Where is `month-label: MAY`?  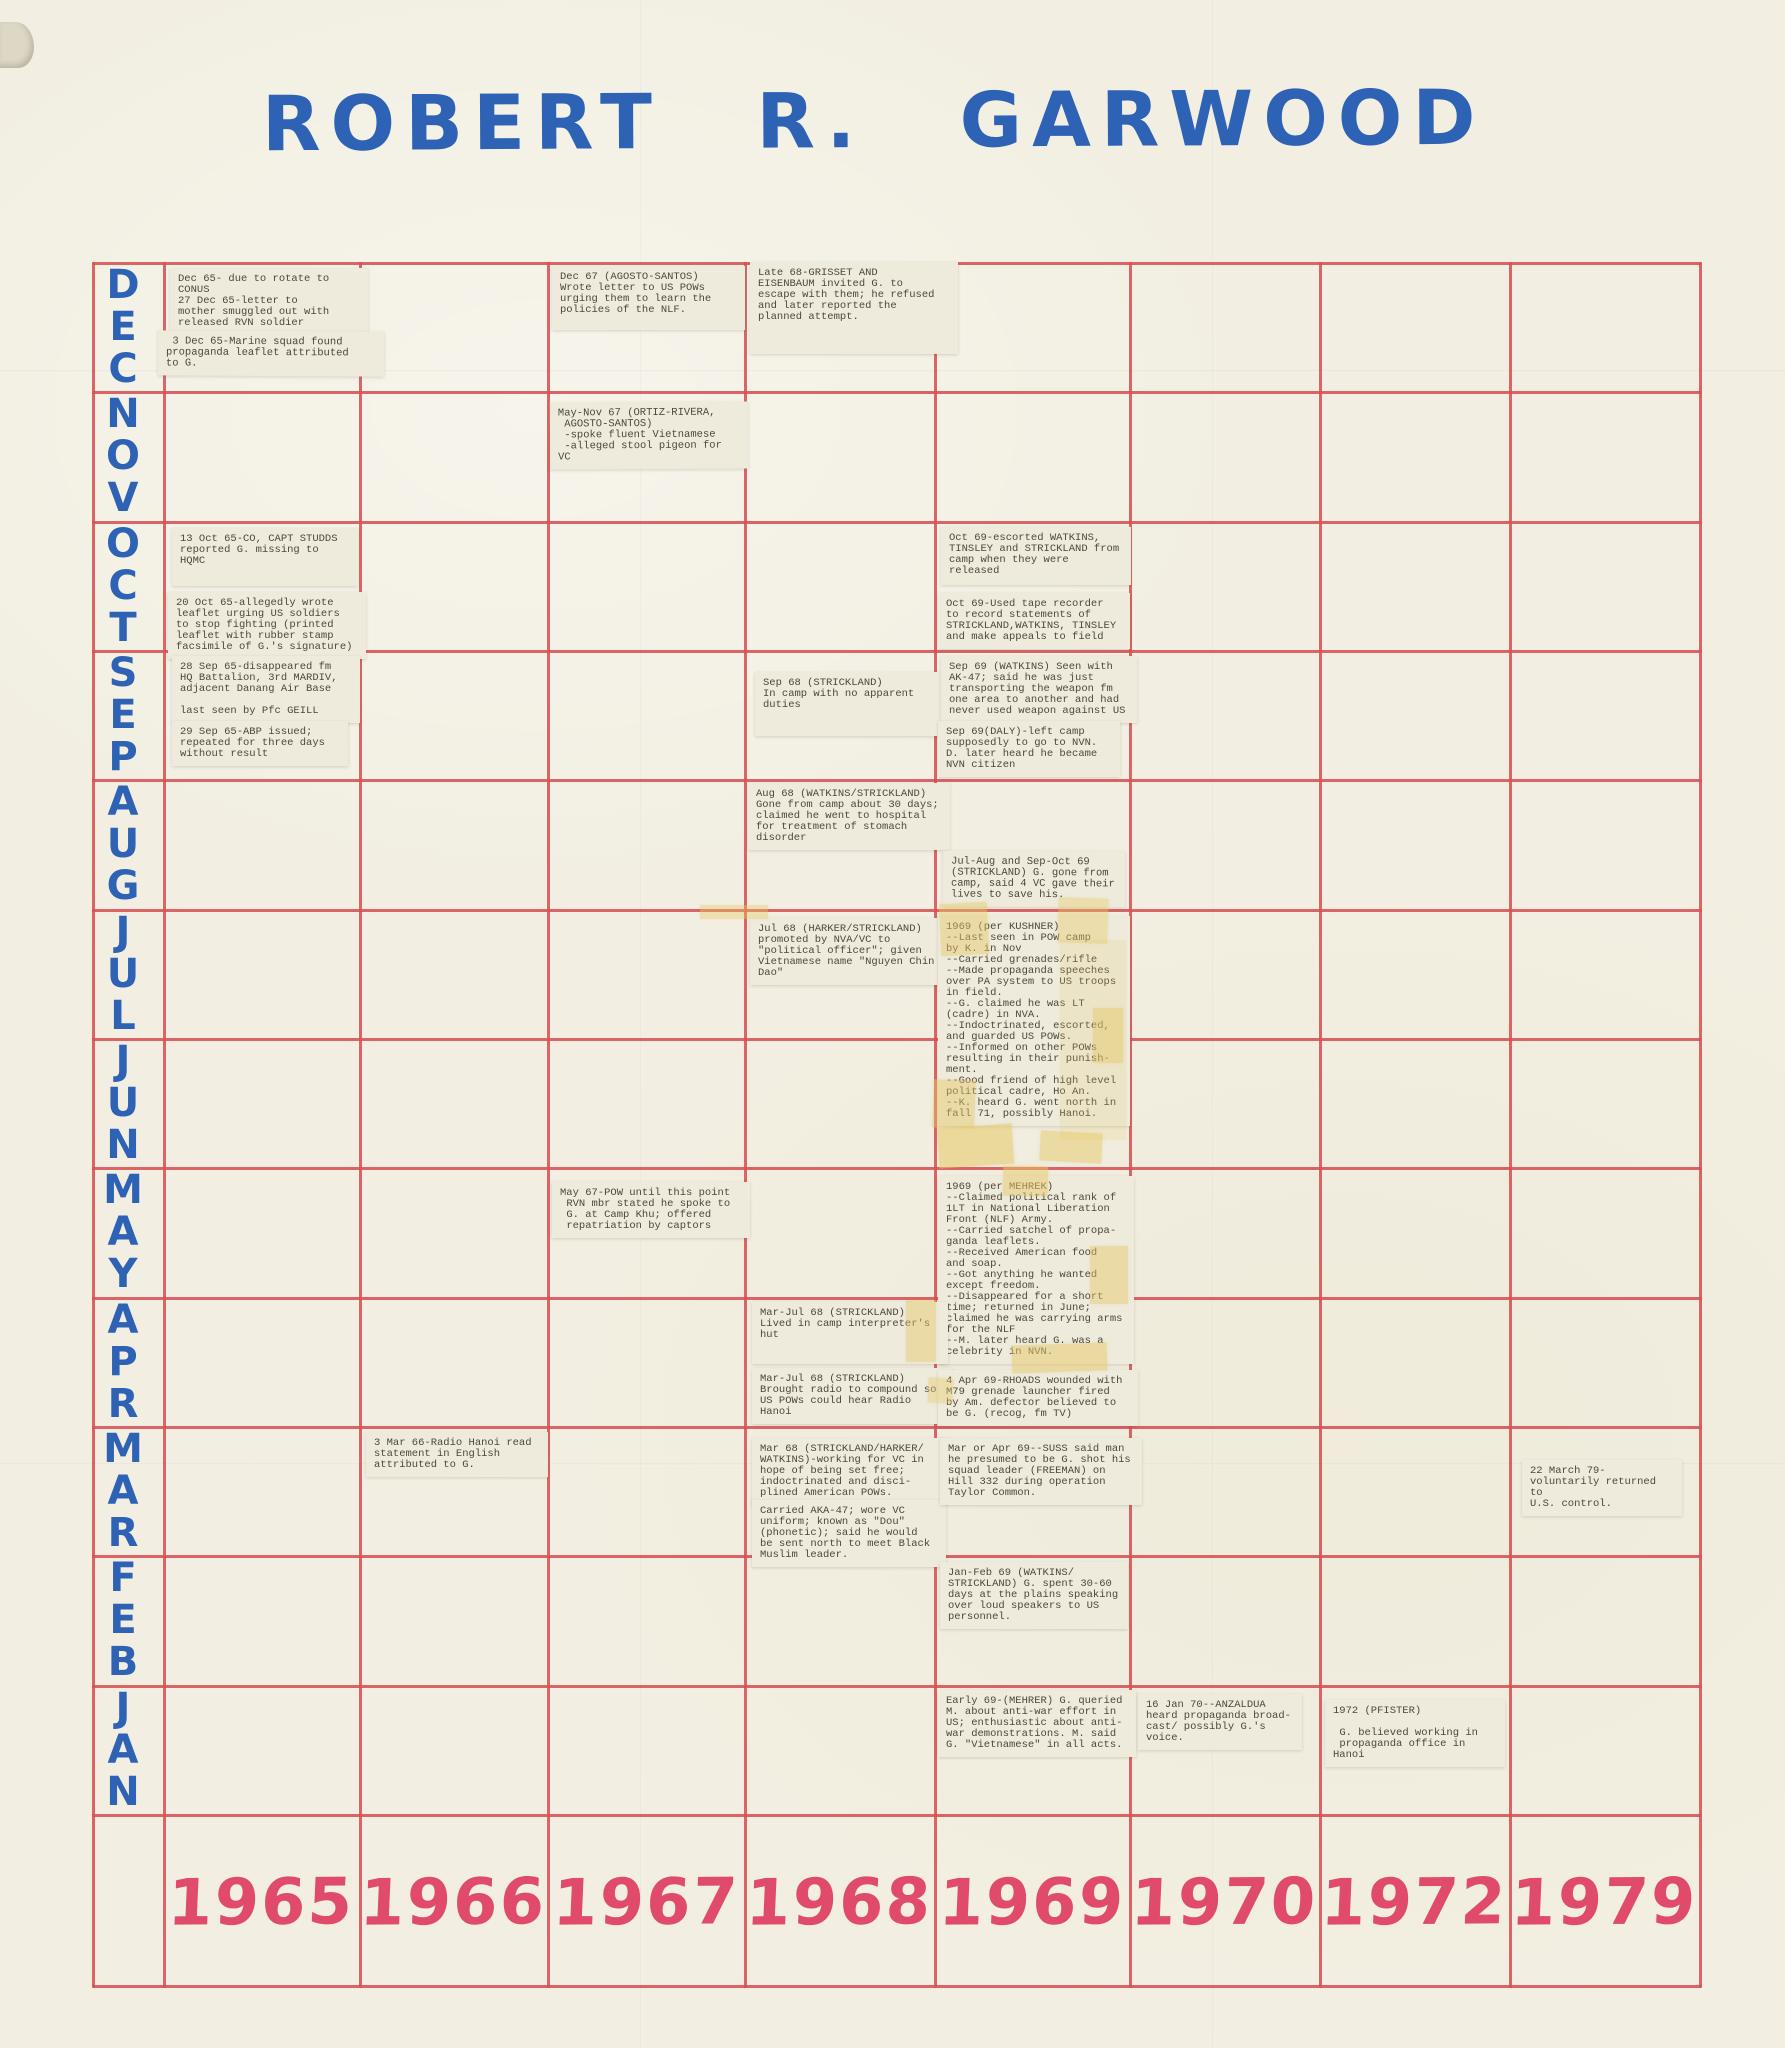 month-label: MAY is located at coordinates (123, 1232).